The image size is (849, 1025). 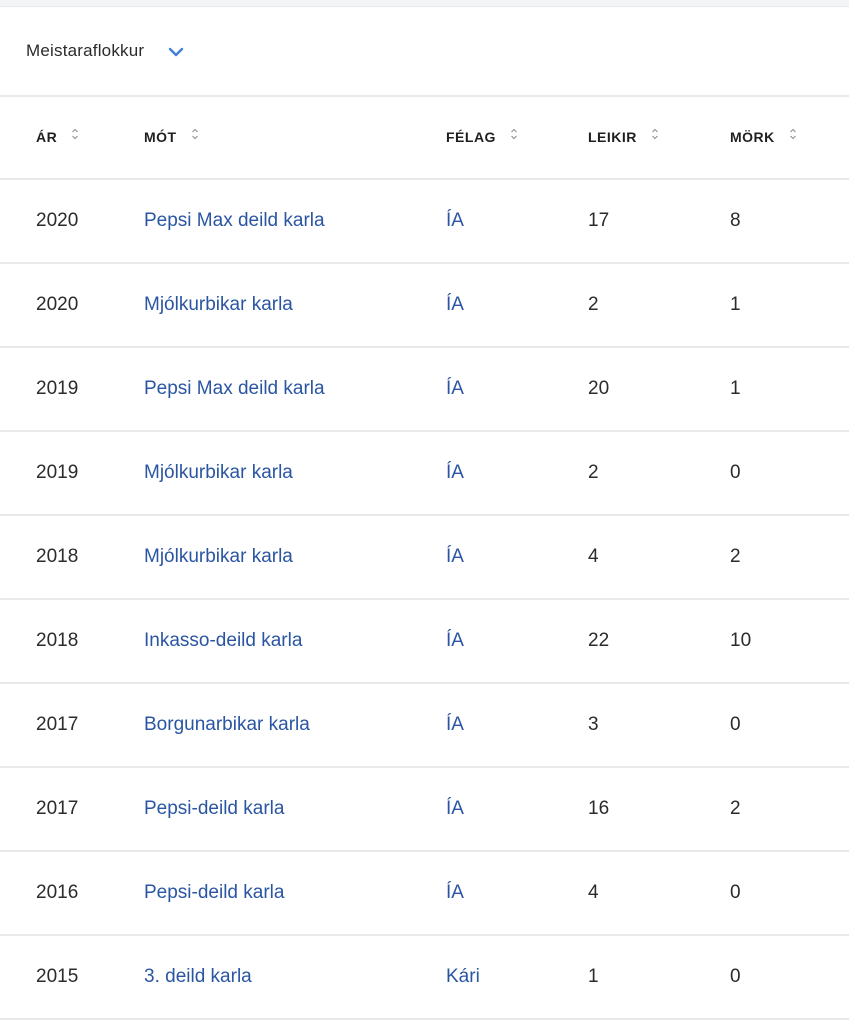 I want to click on cell-games: 3, so click(x=593, y=724).